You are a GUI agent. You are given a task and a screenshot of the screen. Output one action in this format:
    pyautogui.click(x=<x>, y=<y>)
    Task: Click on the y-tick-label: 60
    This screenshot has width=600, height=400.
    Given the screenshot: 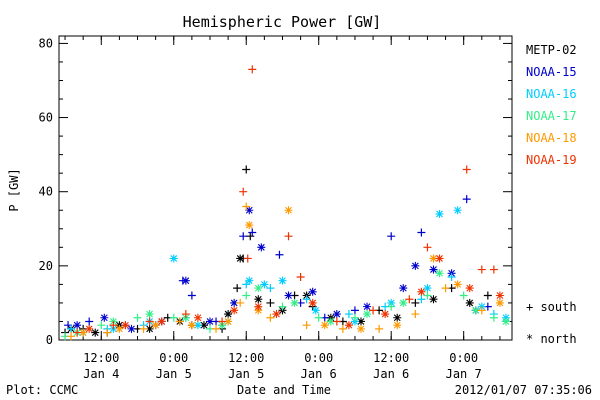 What is the action you would take?
    pyautogui.click(x=46, y=118)
    